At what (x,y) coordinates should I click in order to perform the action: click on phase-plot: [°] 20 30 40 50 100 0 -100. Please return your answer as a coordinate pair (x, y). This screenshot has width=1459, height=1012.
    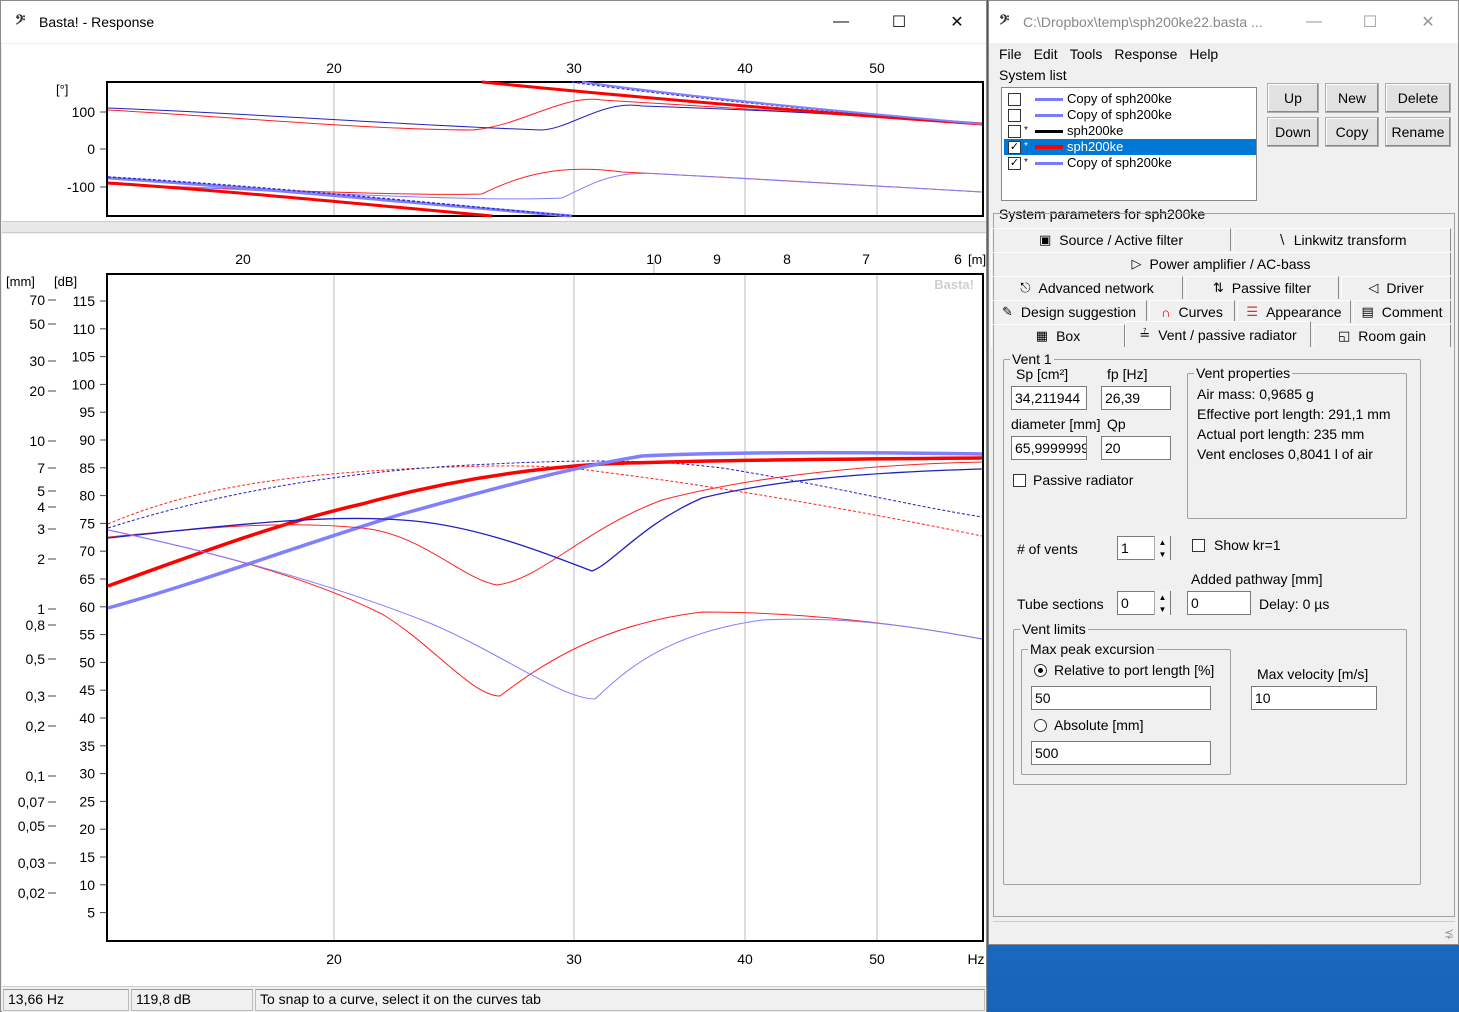
    Looking at the image, I should click on (494, 132).